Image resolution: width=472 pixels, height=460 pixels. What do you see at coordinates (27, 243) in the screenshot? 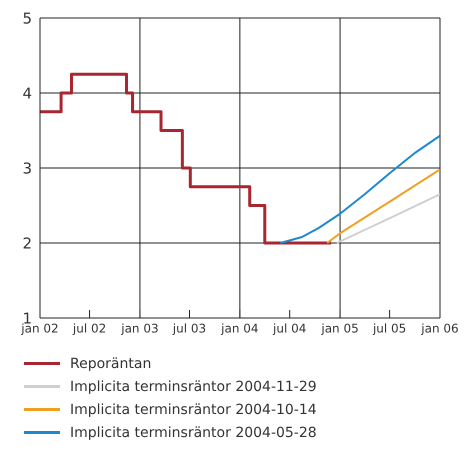
I see `y-tick-label: 2` at bounding box center [27, 243].